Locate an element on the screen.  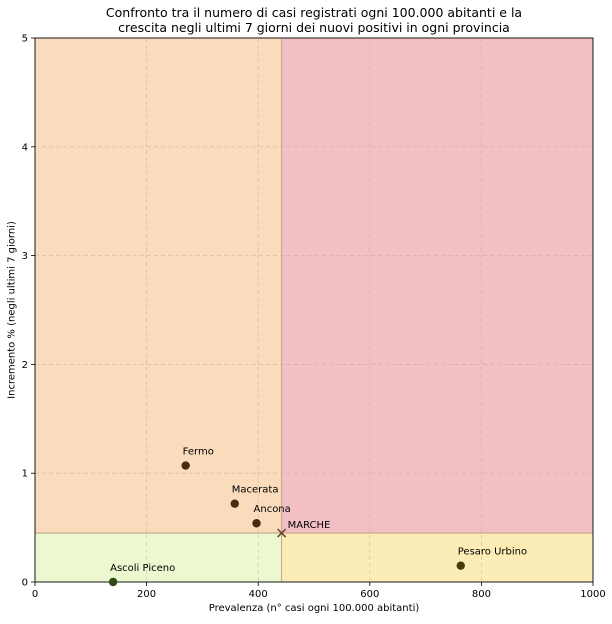
quadrant-high-prevalence-low-growth is located at coordinates (437, 557).